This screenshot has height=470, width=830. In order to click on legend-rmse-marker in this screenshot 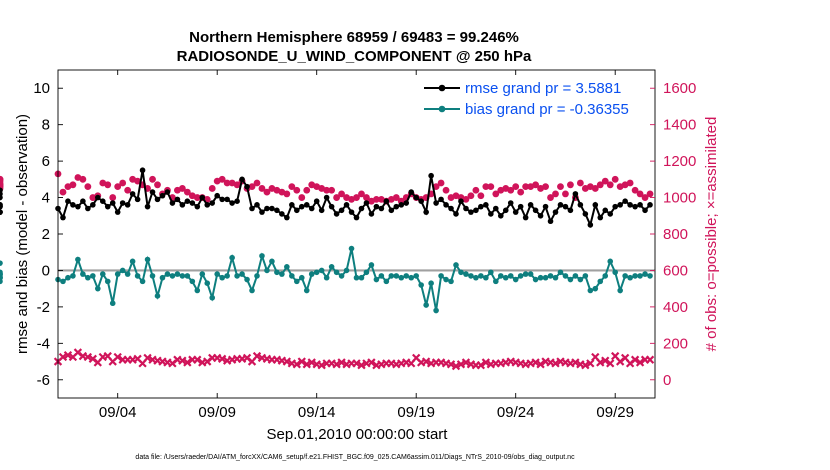, I will do `click(442, 88)`.